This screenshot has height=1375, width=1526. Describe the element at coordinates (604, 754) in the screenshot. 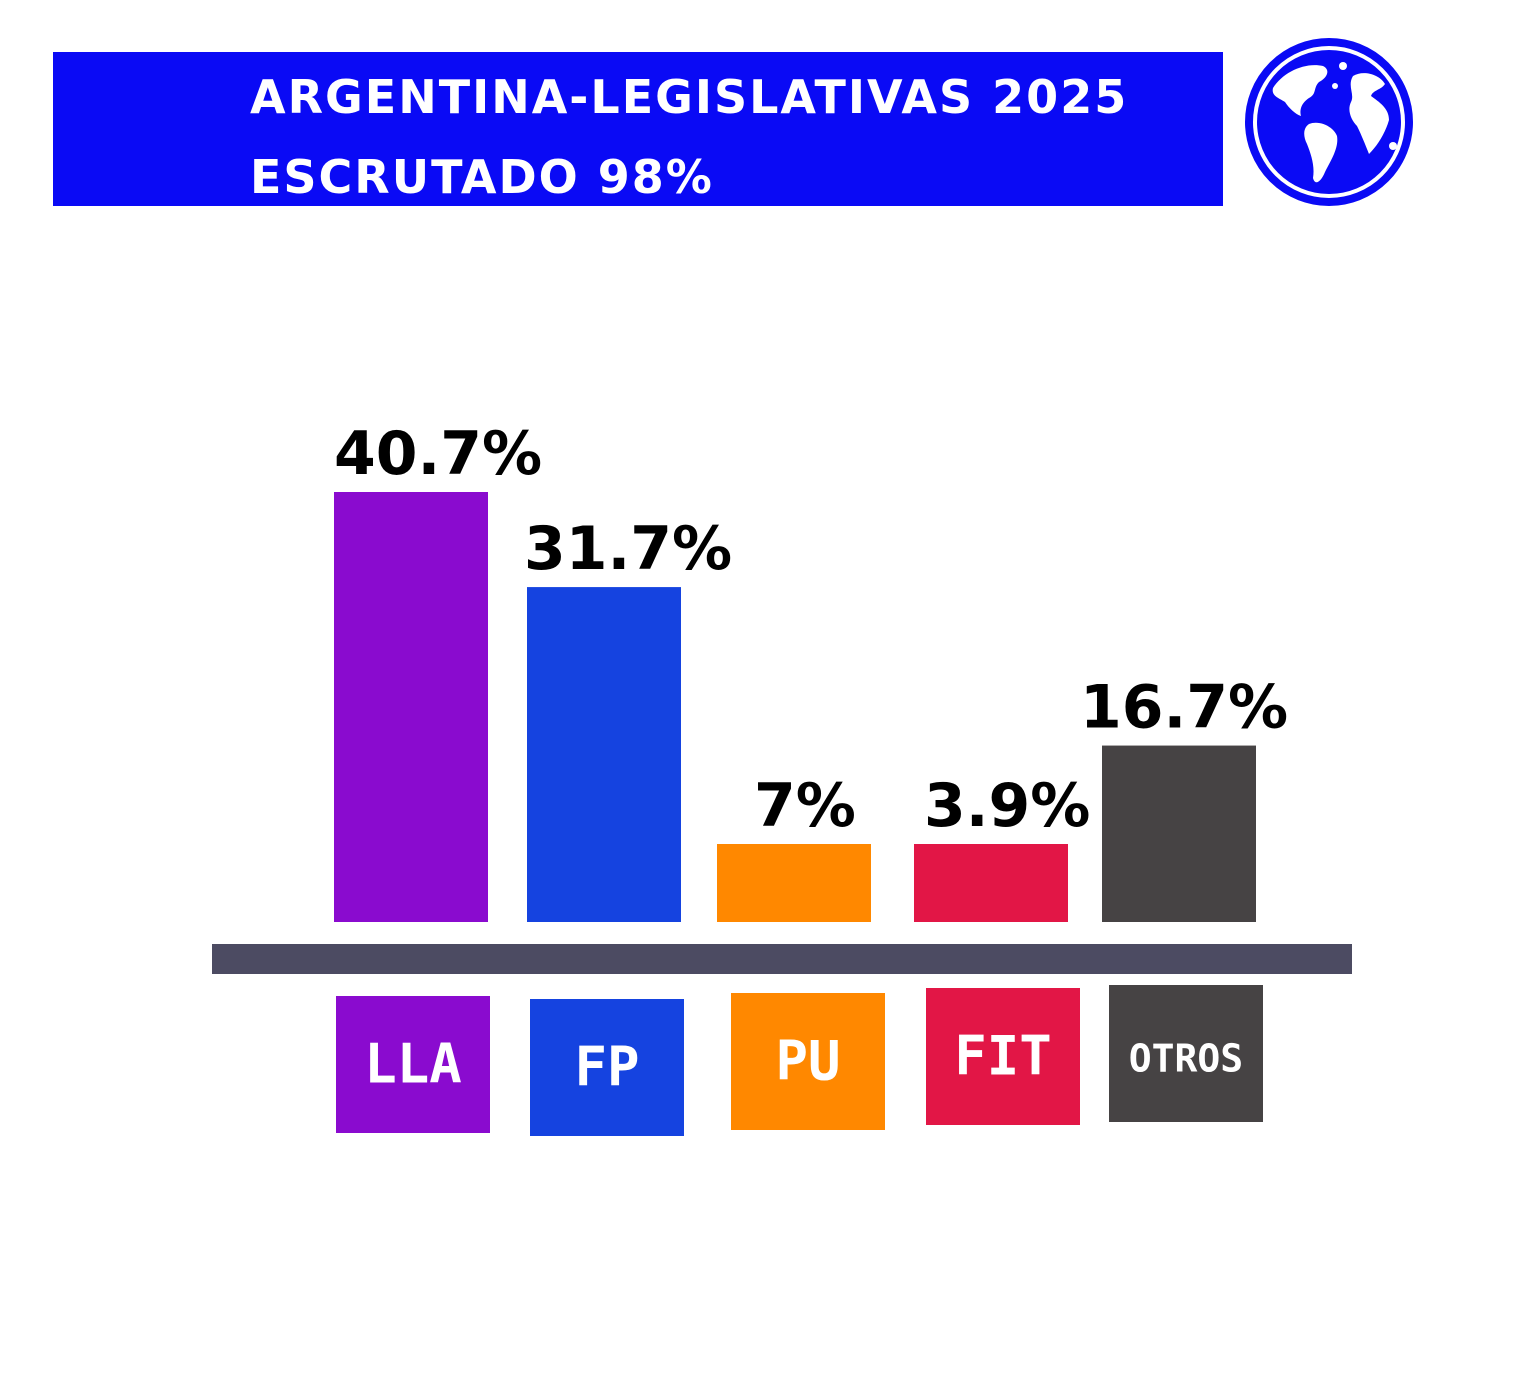

I see `bar-fp` at that location.